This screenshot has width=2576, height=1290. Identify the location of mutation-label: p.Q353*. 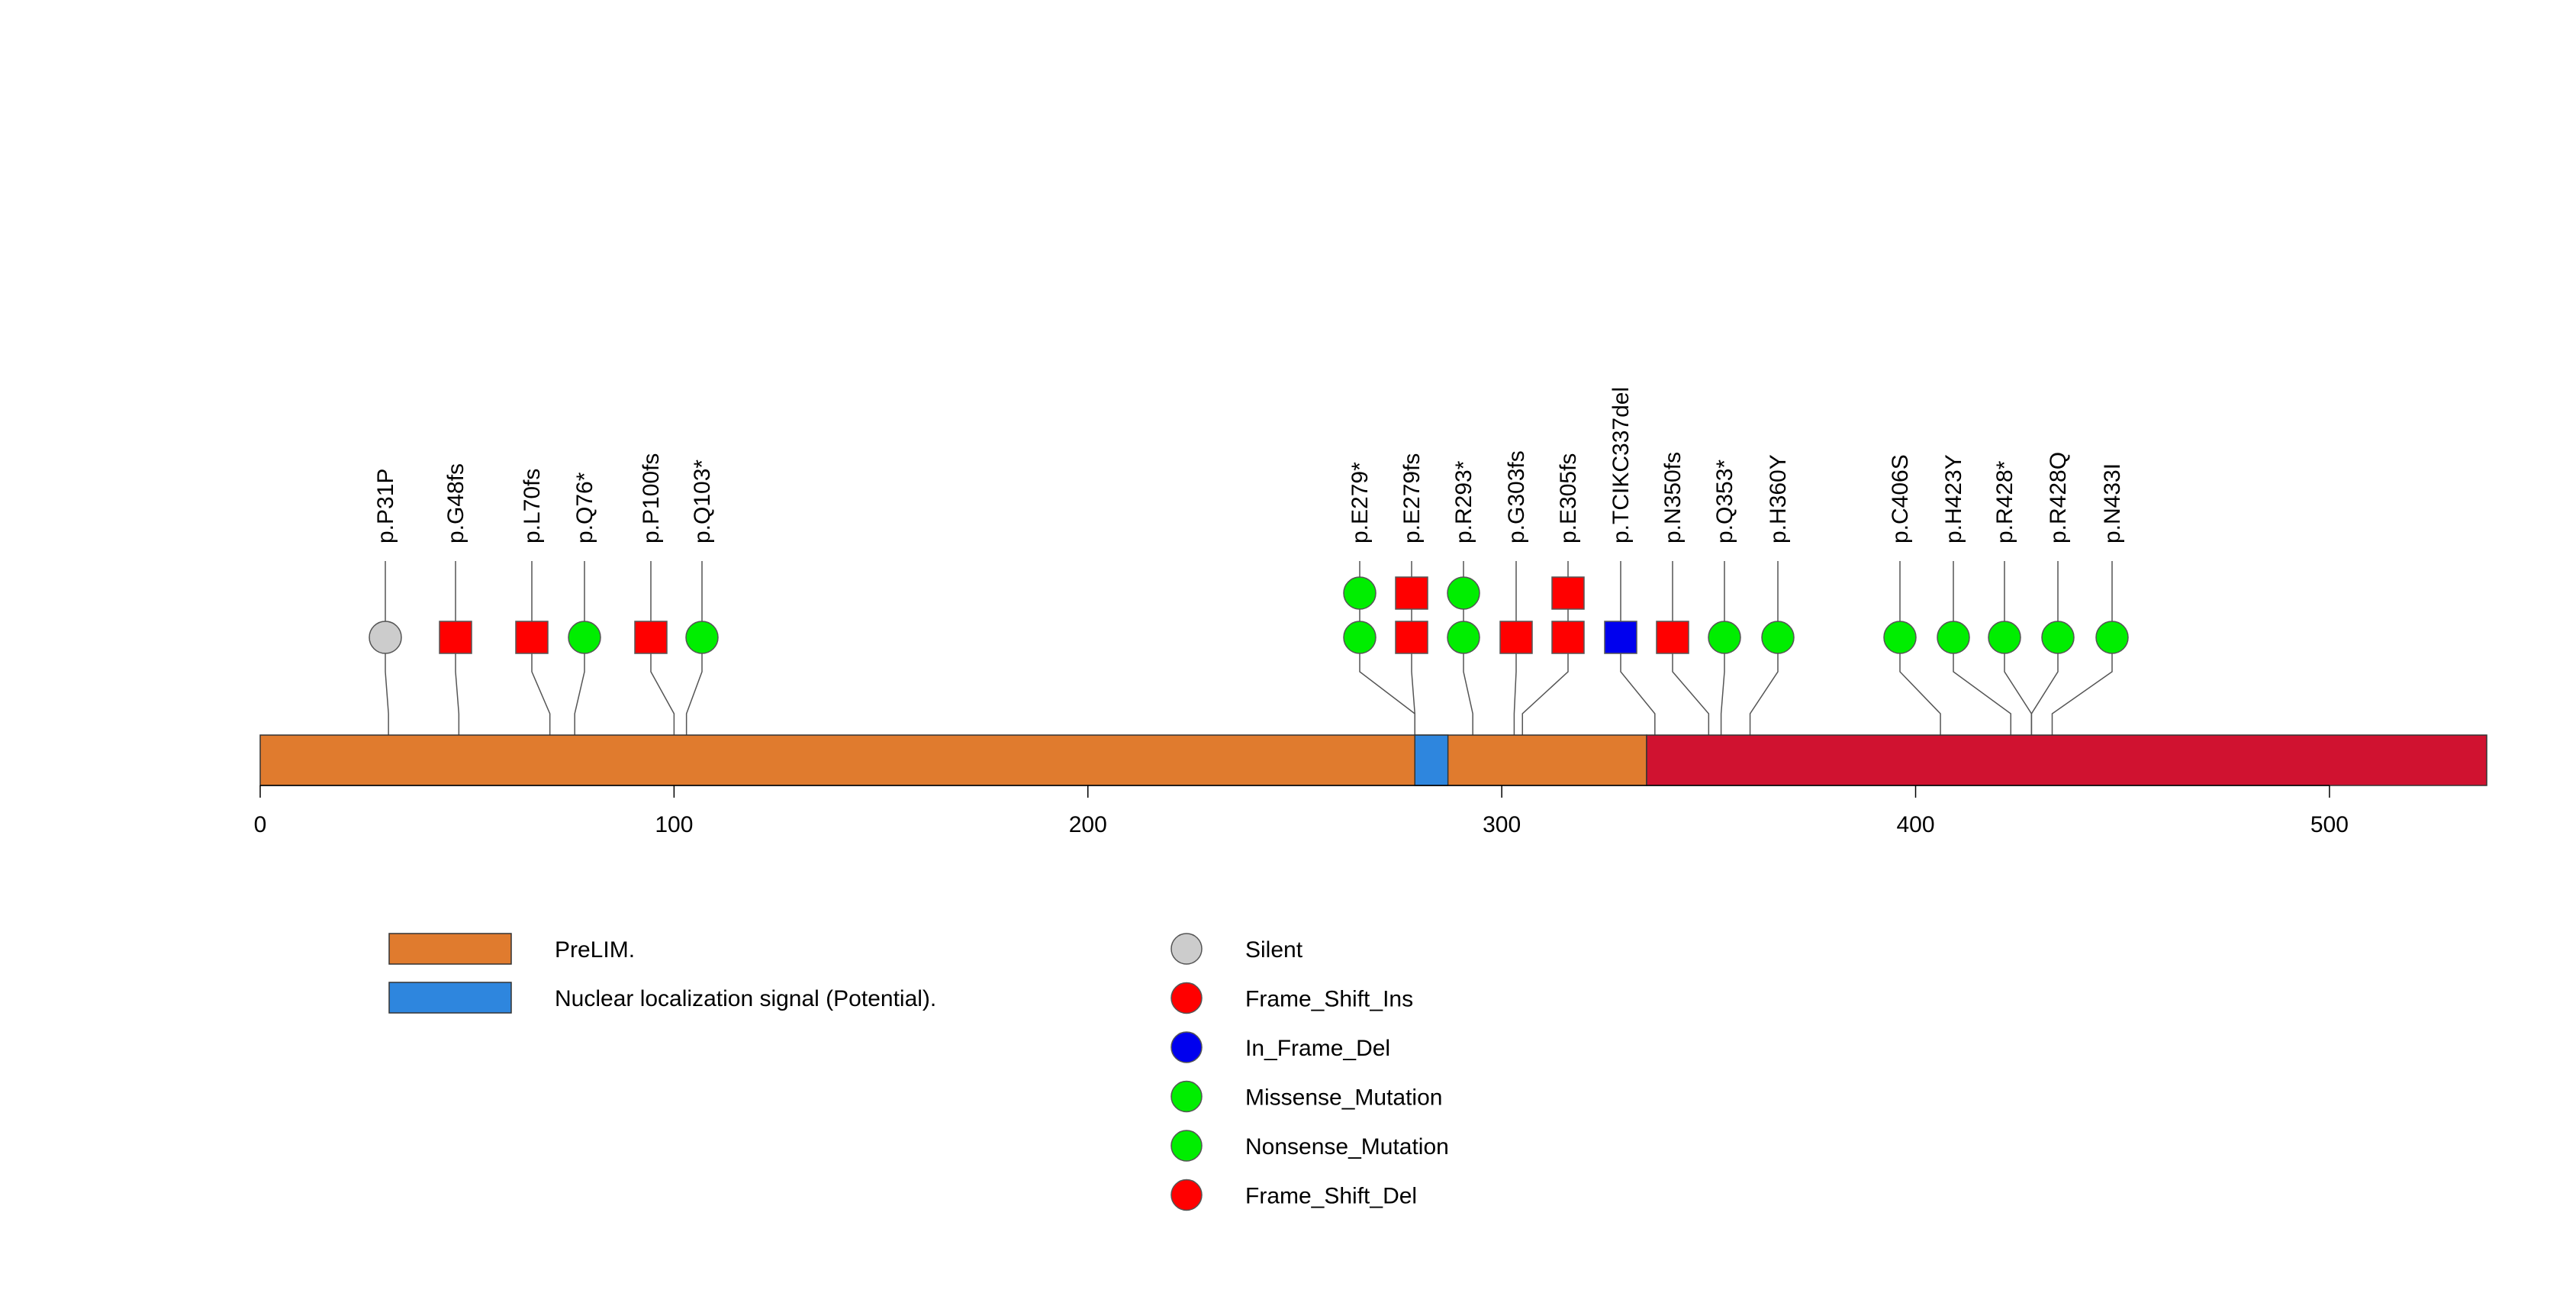
(1724, 501).